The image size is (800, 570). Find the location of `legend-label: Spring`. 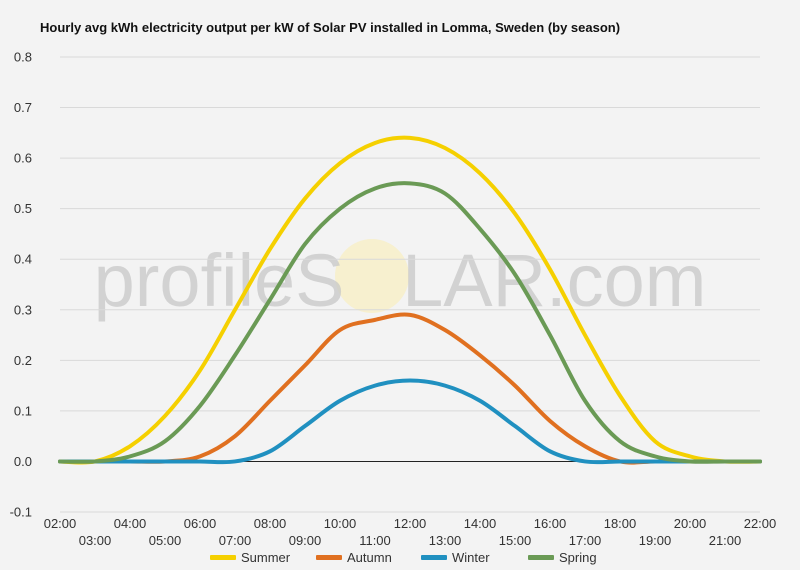

legend-label: Spring is located at coordinates (578, 557).